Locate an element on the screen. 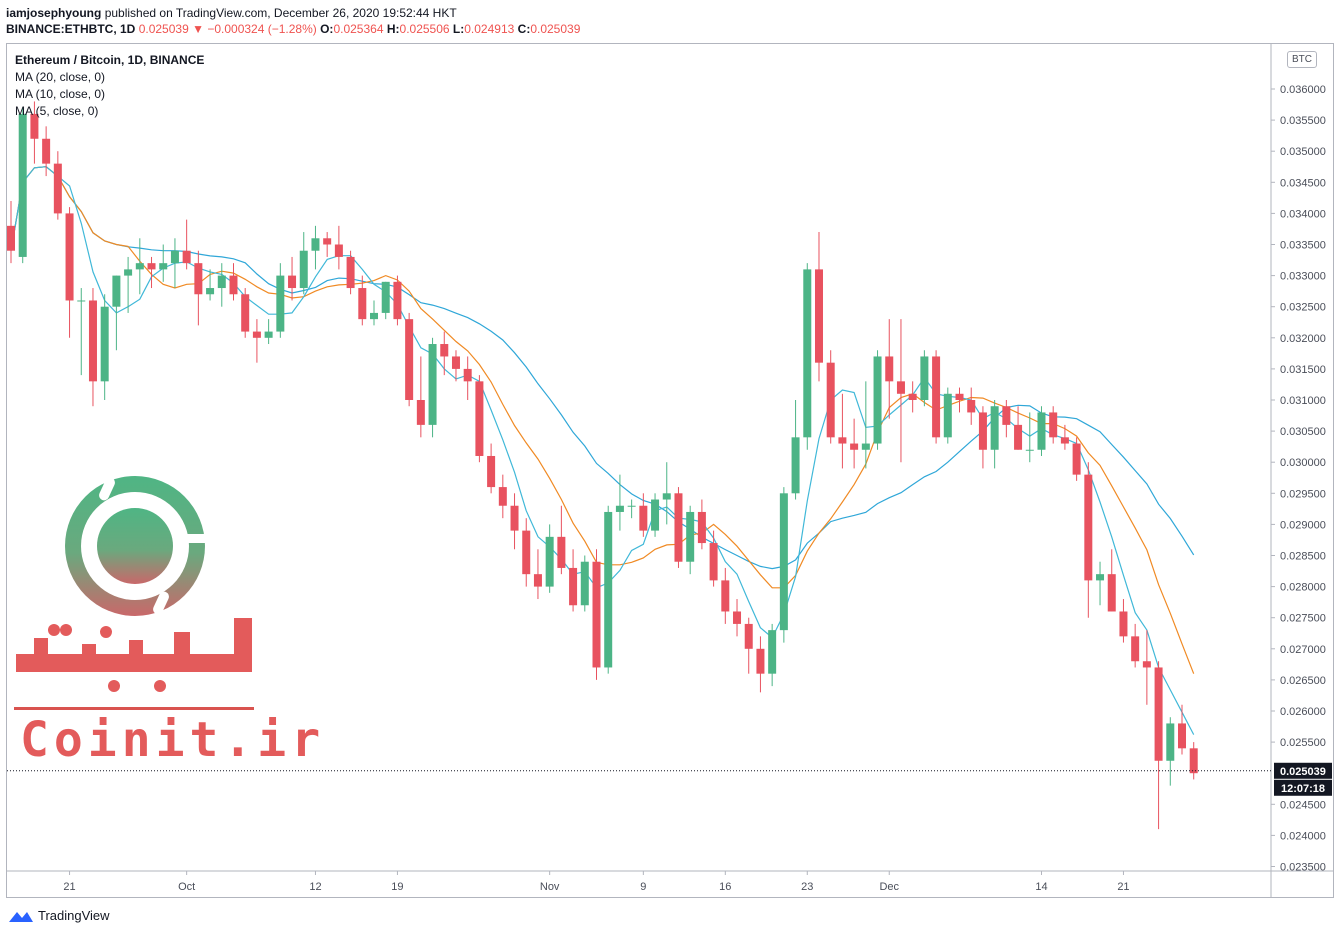 The width and height of the screenshot is (1340, 936). legend-ma20: MA (20, close, 0) is located at coordinates (60, 77).